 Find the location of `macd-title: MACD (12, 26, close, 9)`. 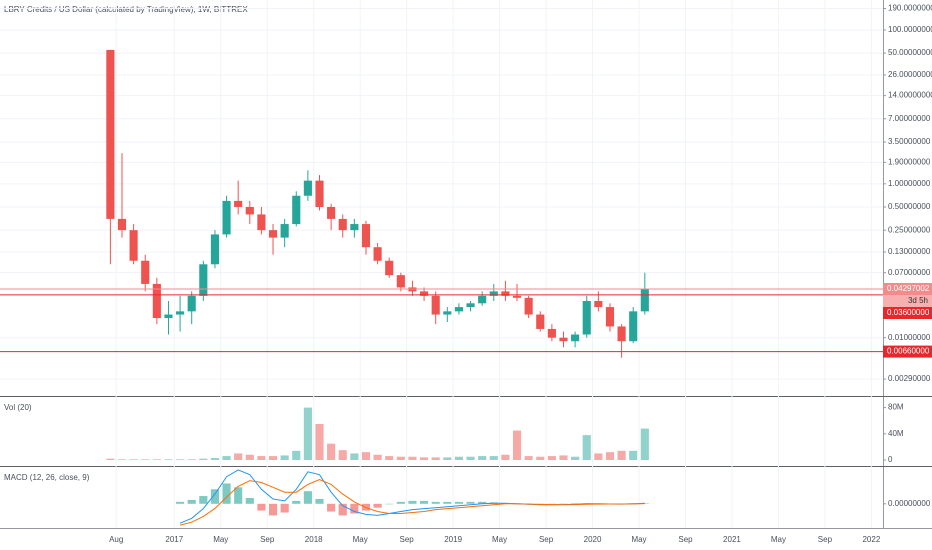

macd-title: MACD (12, 26, close, 9) is located at coordinates (47, 477).